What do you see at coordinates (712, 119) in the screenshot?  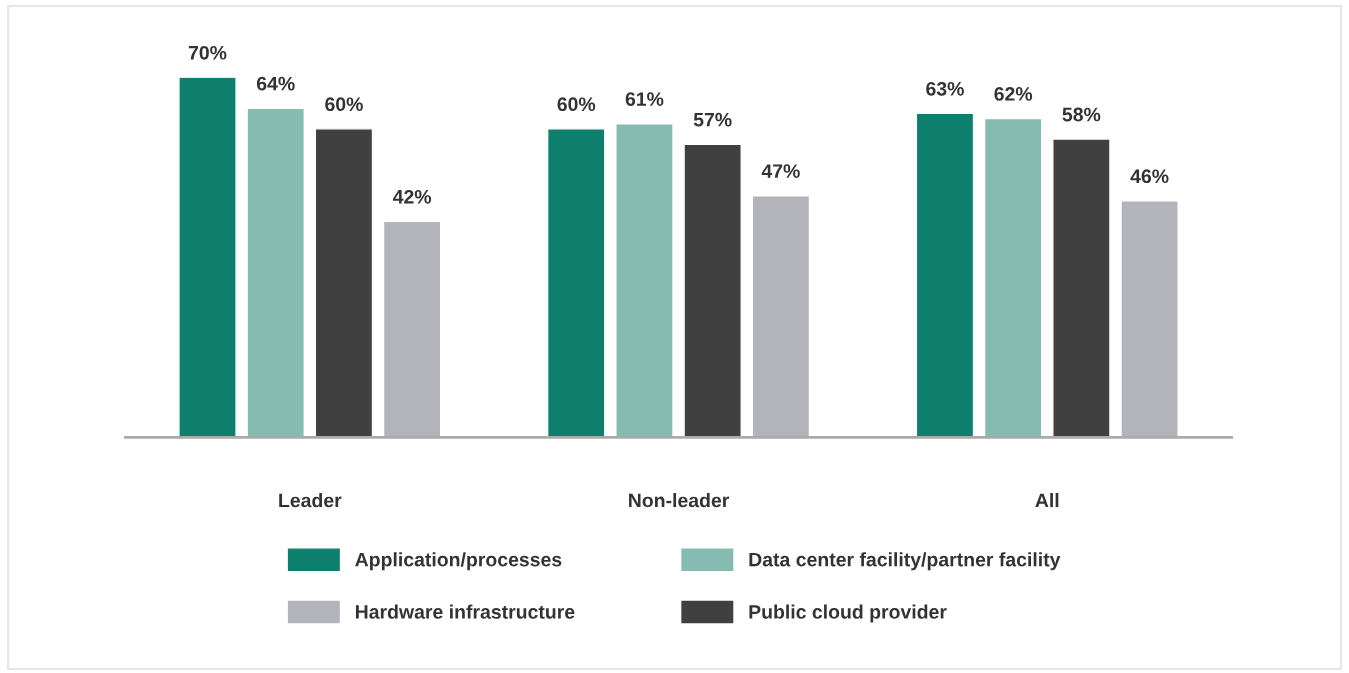 I see `data-label: 57%` at bounding box center [712, 119].